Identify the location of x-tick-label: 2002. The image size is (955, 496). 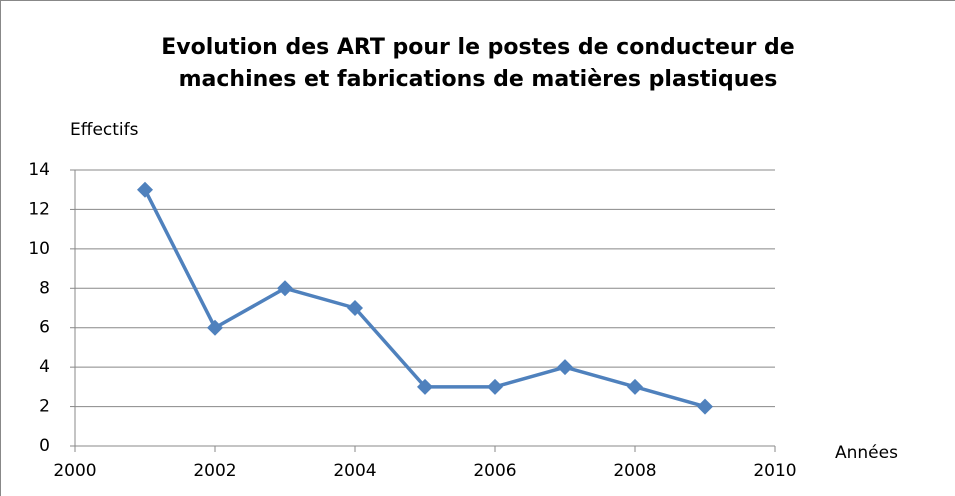
(214, 471).